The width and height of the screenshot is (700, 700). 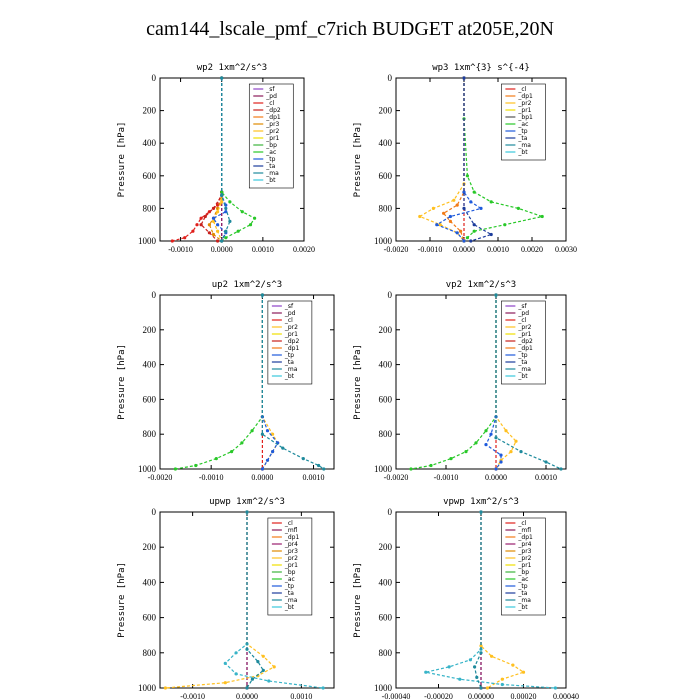 I want to click on legend-entry: _ta, so click(x=522, y=593).